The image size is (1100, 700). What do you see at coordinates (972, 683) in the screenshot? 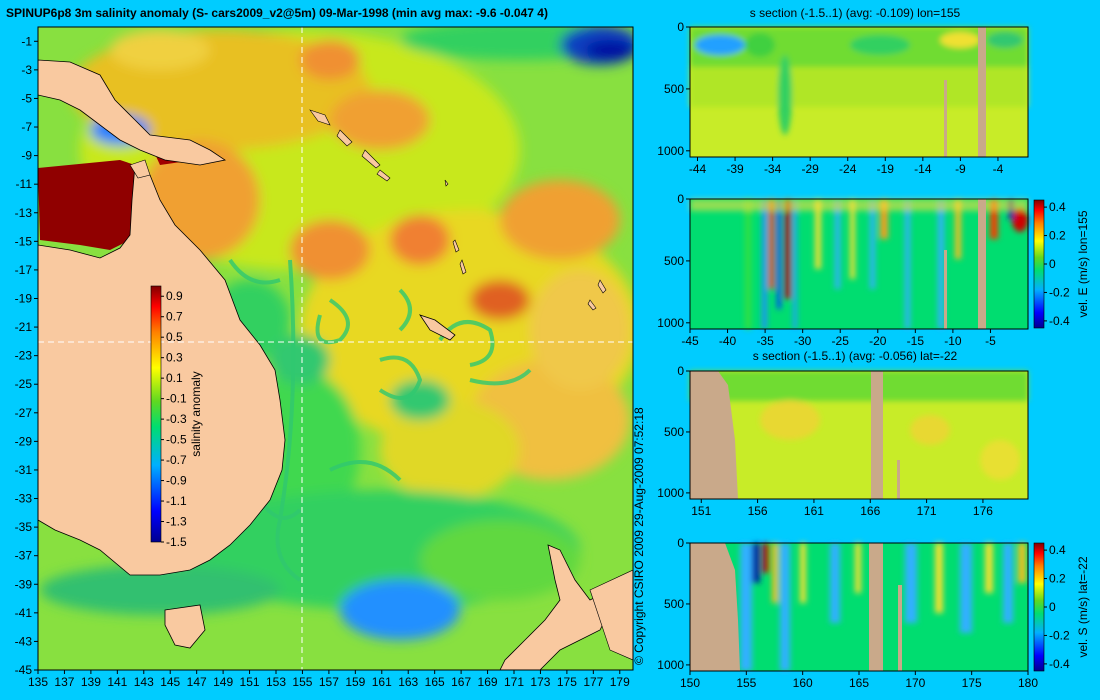
I see `p4-x-tick-5: 175` at bounding box center [972, 683].